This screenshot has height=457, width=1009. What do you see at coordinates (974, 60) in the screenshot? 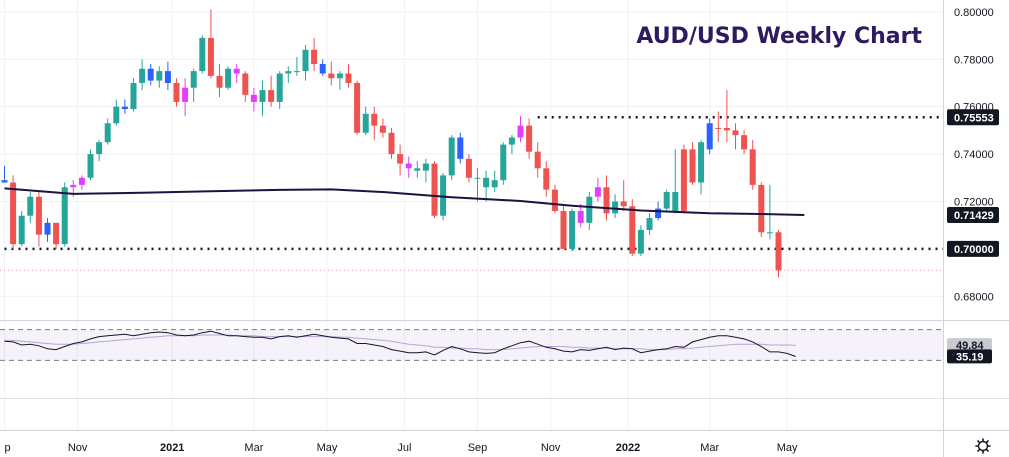
I see `price-tick-label: 0.78000` at bounding box center [974, 60].